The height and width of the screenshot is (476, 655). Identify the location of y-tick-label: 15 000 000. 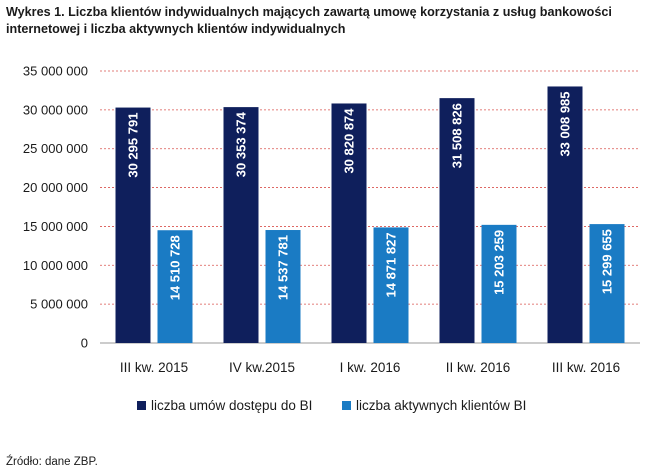
(55, 226).